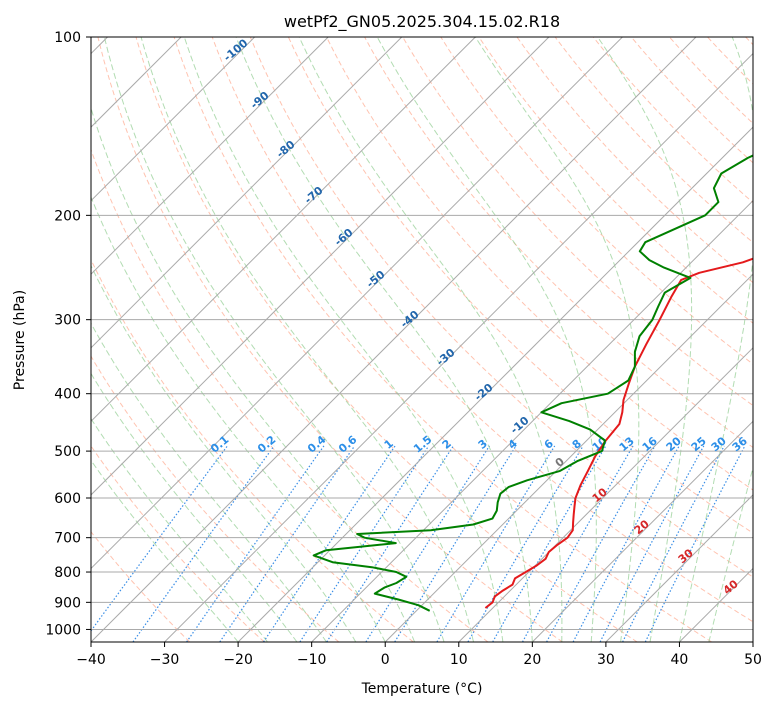  Describe the element at coordinates (68, 334) in the screenshot. I see `y-axis: 100 200 300 400 500 600 700 800 900 1000` at that location.